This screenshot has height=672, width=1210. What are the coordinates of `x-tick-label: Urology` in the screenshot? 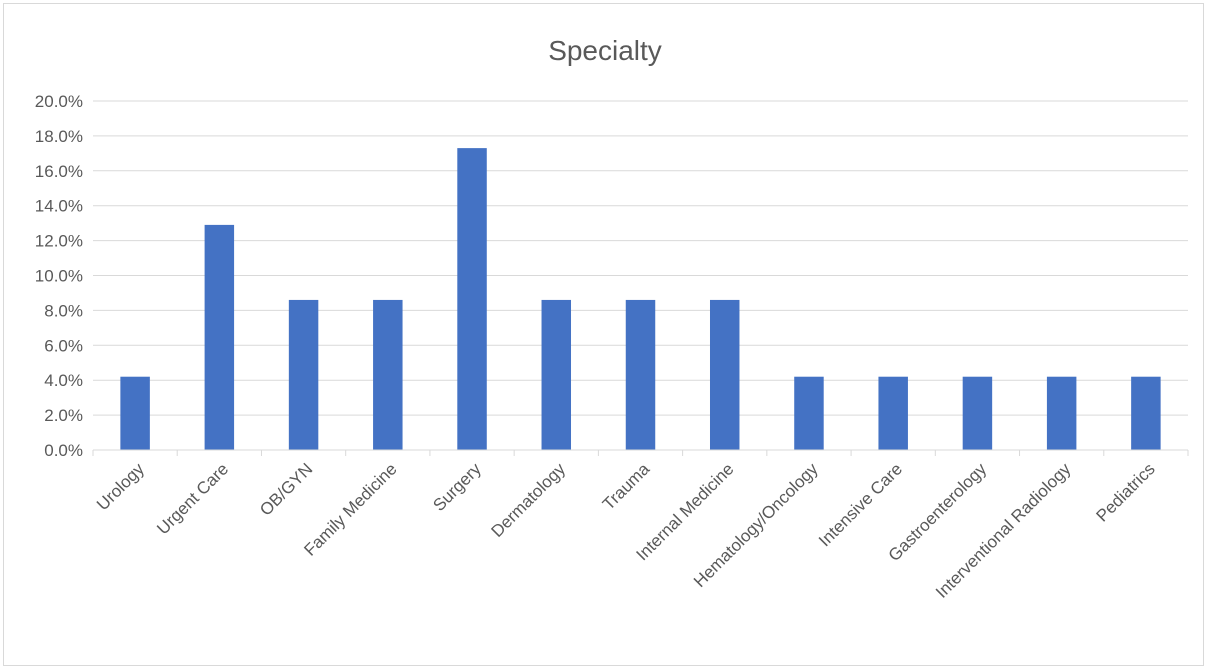 It's located at (120, 486).